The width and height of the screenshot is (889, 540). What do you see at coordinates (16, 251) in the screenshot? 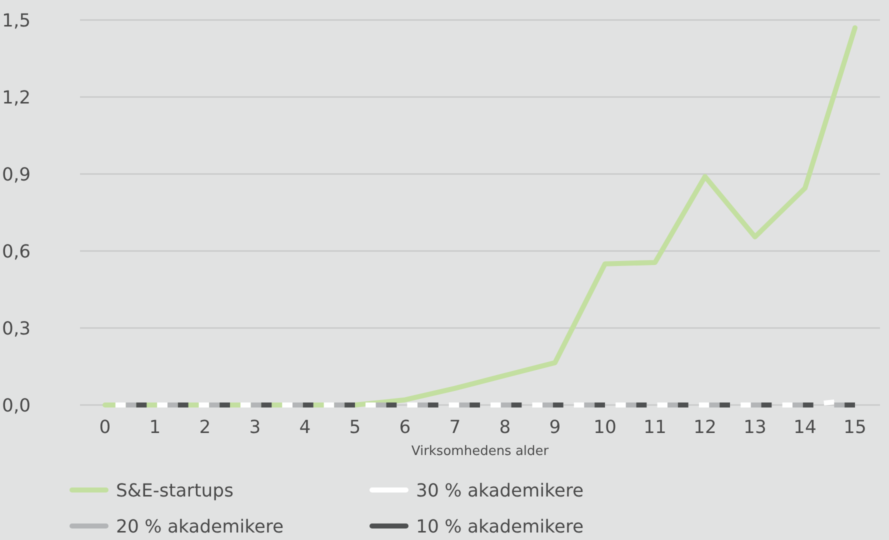
I see `y-tick-label: 0,6` at bounding box center [16, 251].